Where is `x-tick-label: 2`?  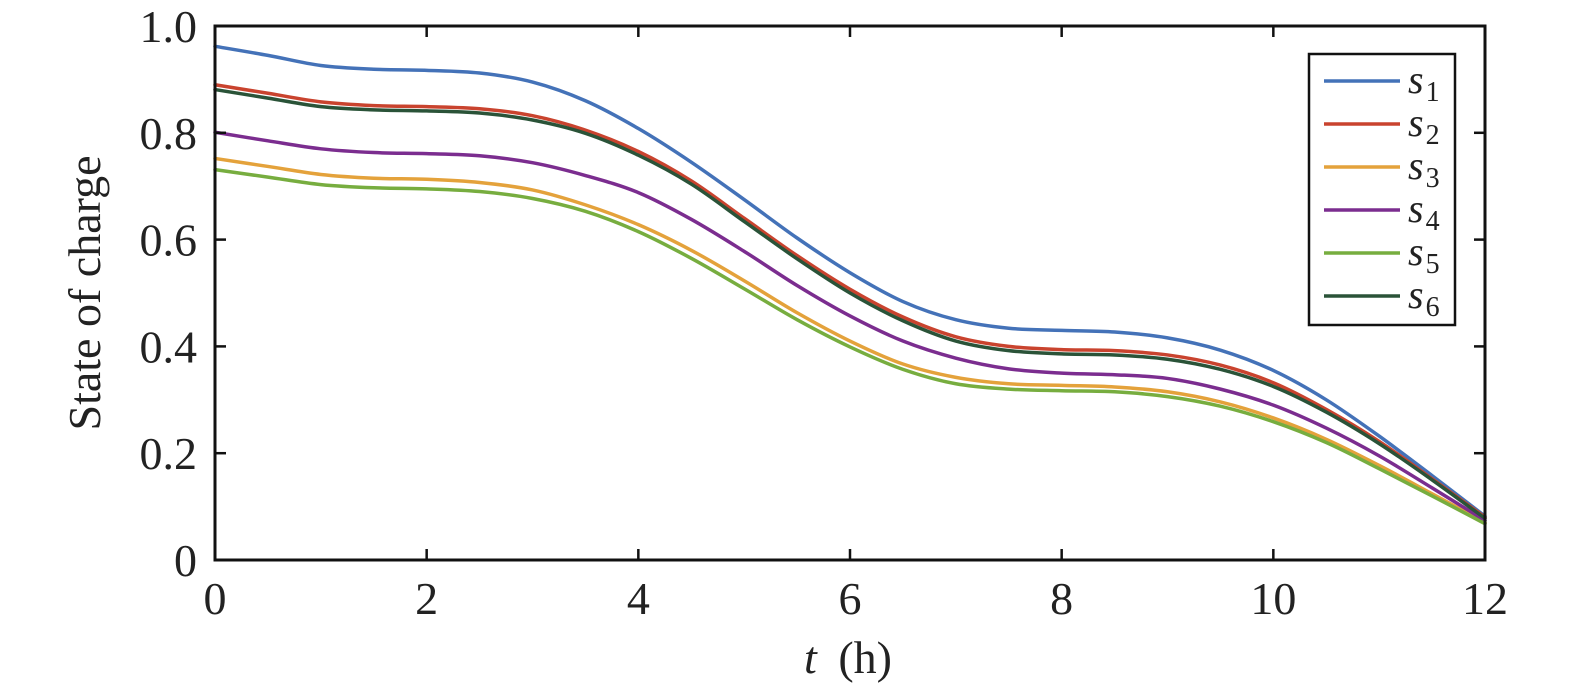 x-tick-label: 2 is located at coordinates (426, 598).